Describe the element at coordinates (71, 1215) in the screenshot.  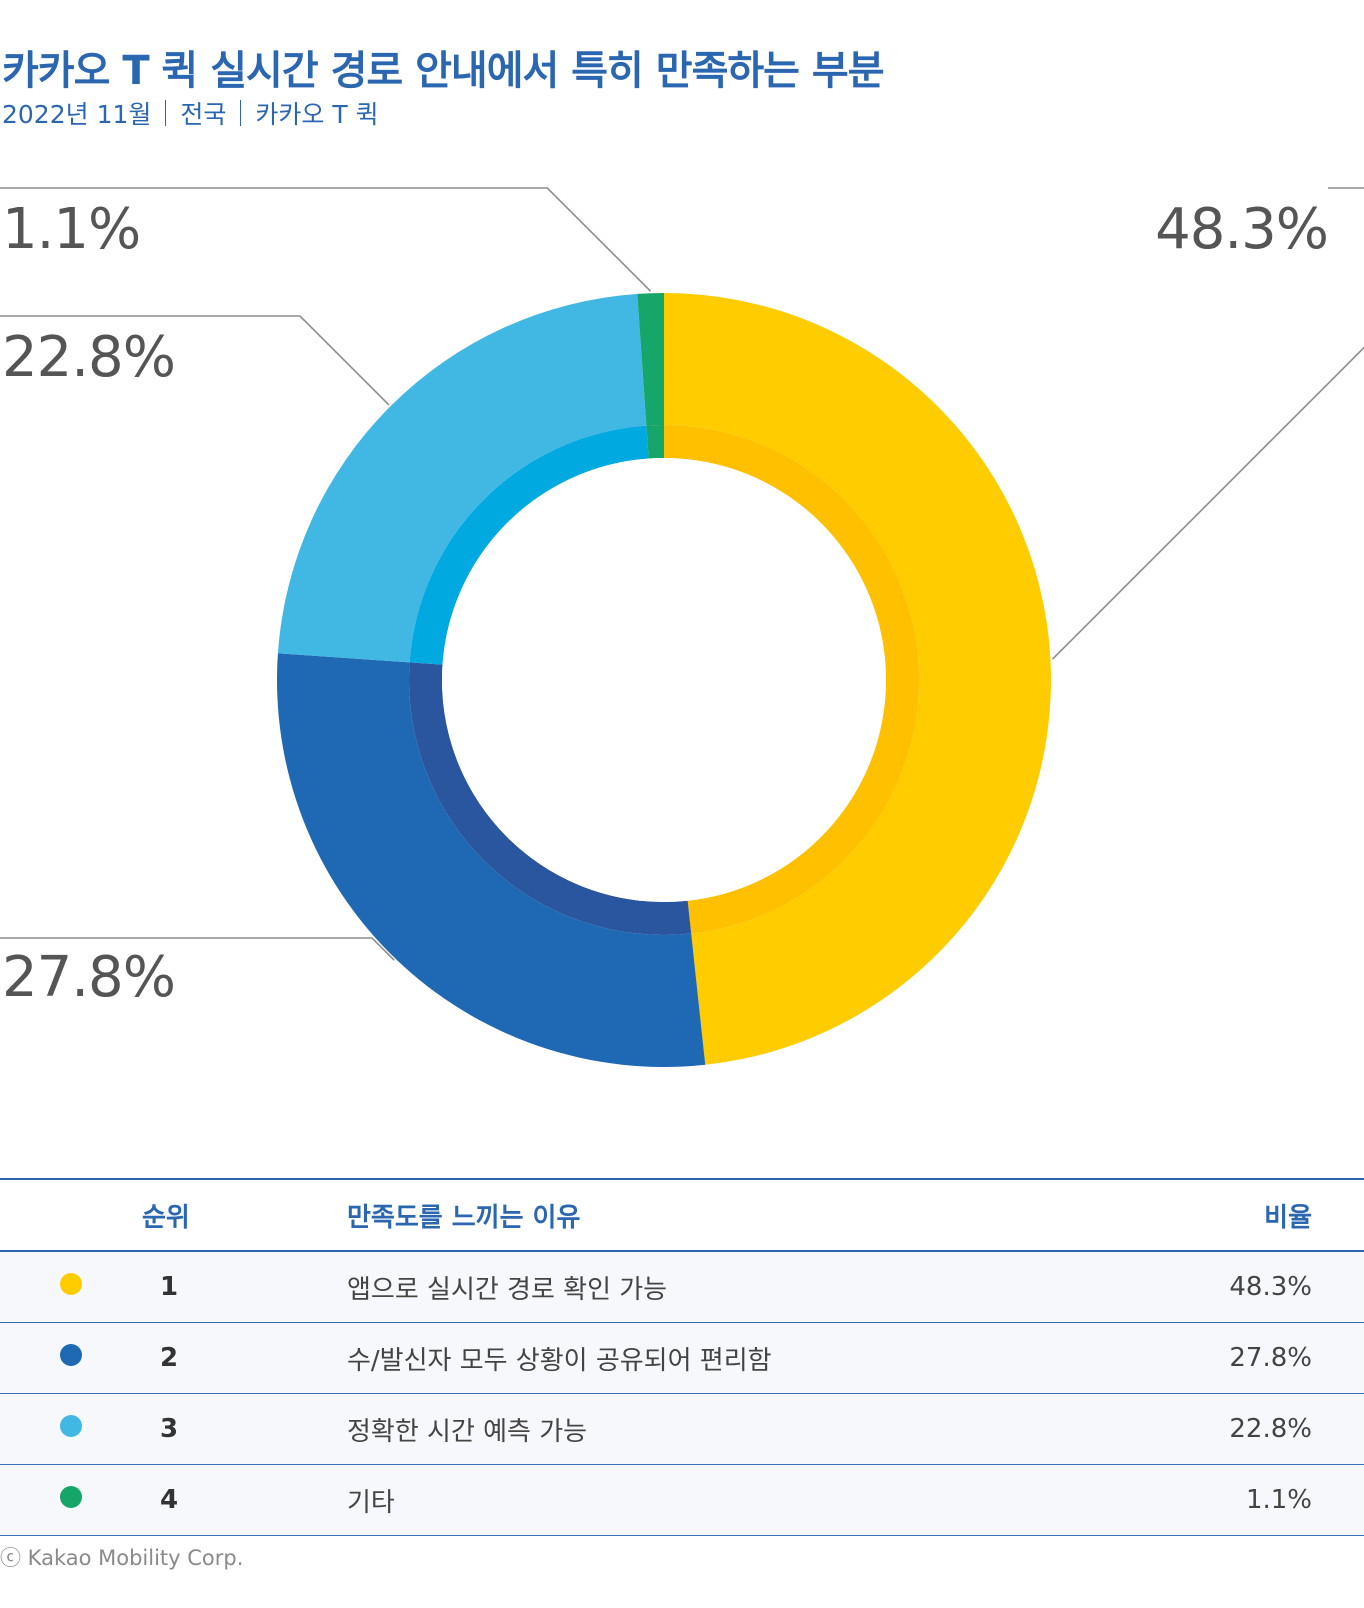
I see `legend-header-color` at that location.